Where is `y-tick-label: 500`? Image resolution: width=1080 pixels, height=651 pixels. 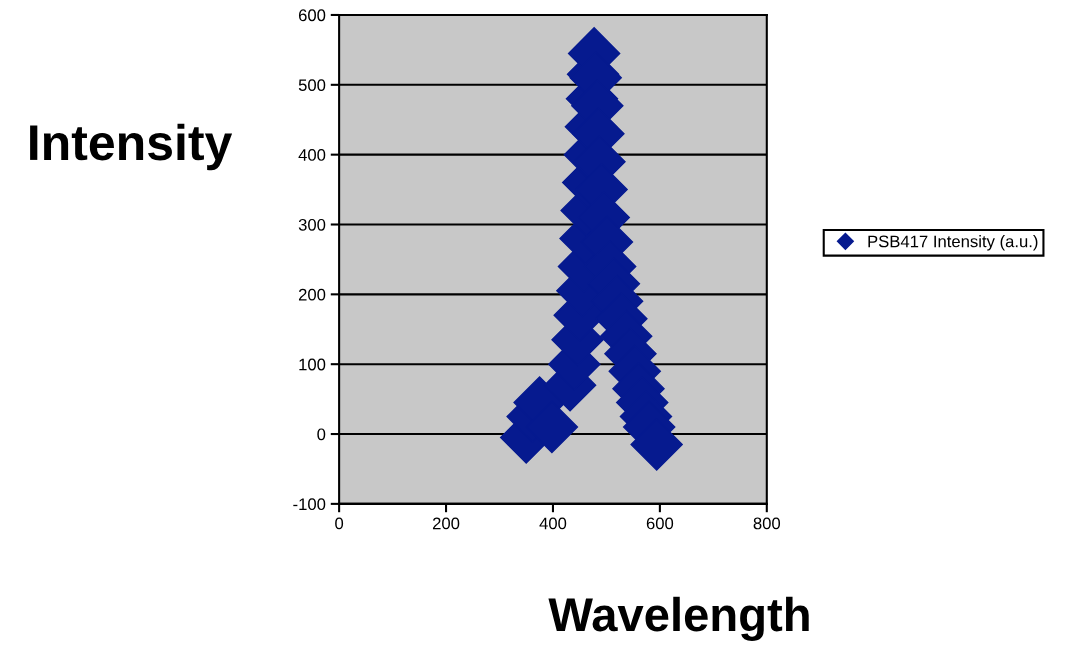 y-tick-label: 500 is located at coordinates (312, 85).